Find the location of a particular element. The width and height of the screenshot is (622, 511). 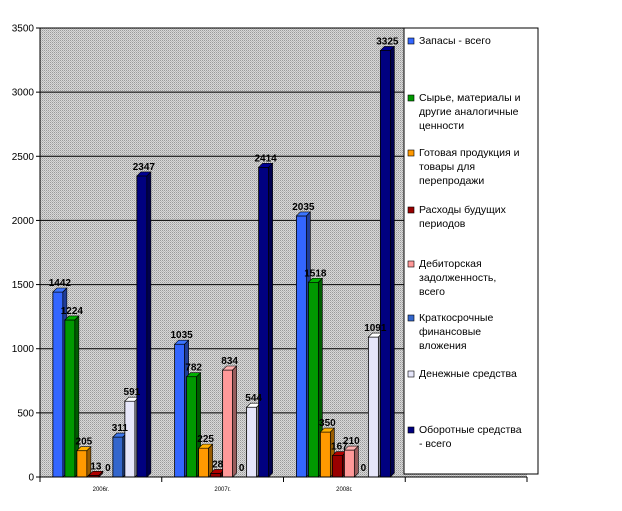

legend-label: Краткосрочные is located at coordinates (456, 318).